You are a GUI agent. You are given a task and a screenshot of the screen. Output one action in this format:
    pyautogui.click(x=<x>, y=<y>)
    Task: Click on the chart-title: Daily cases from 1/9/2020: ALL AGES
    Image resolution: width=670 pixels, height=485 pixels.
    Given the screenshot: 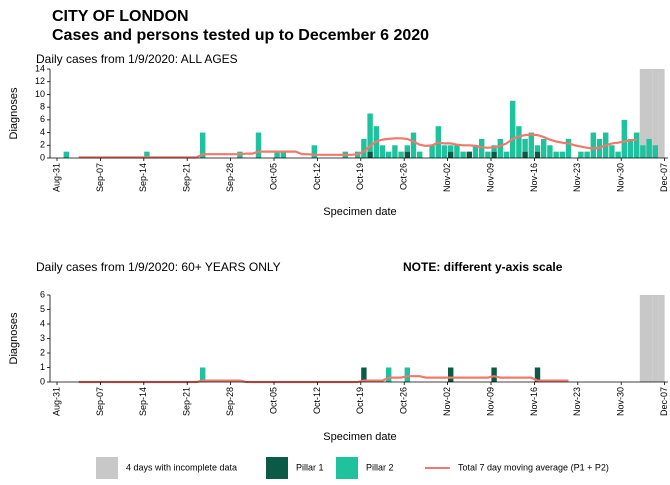 What is the action you would take?
    pyautogui.click(x=137, y=59)
    